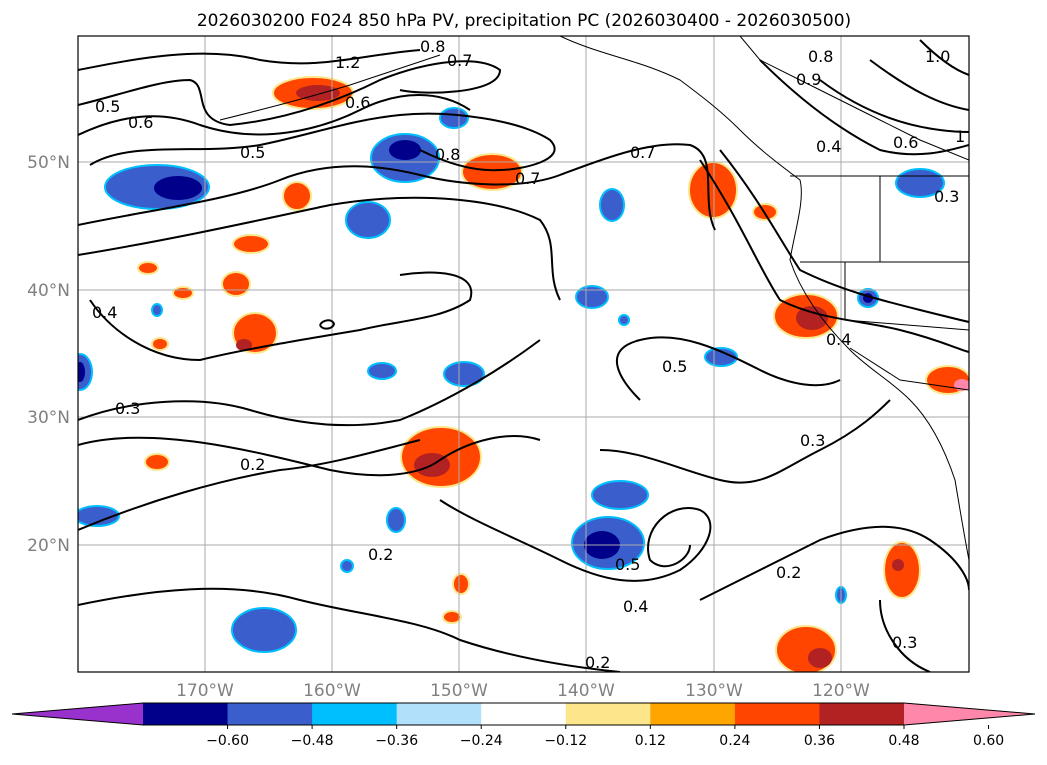  I want to click on lon-label: 120°W, so click(841, 691).